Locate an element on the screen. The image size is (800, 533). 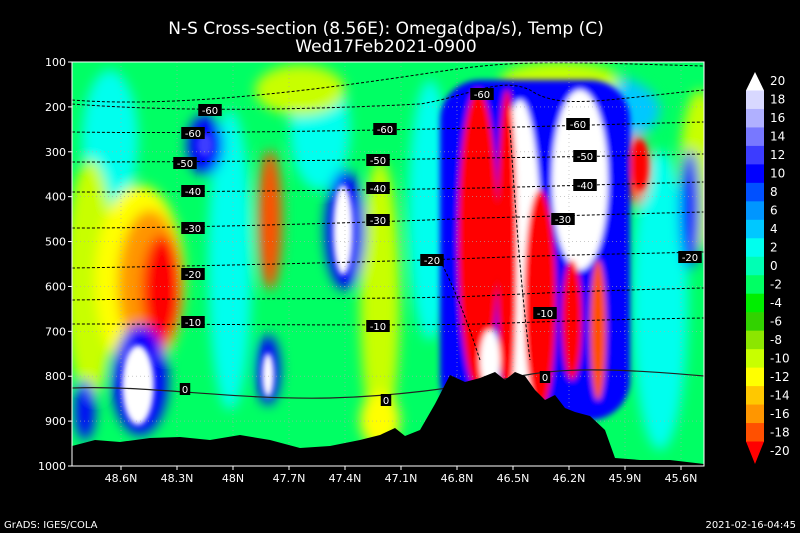
colorbar-label: 2 is located at coordinates (774, 248).